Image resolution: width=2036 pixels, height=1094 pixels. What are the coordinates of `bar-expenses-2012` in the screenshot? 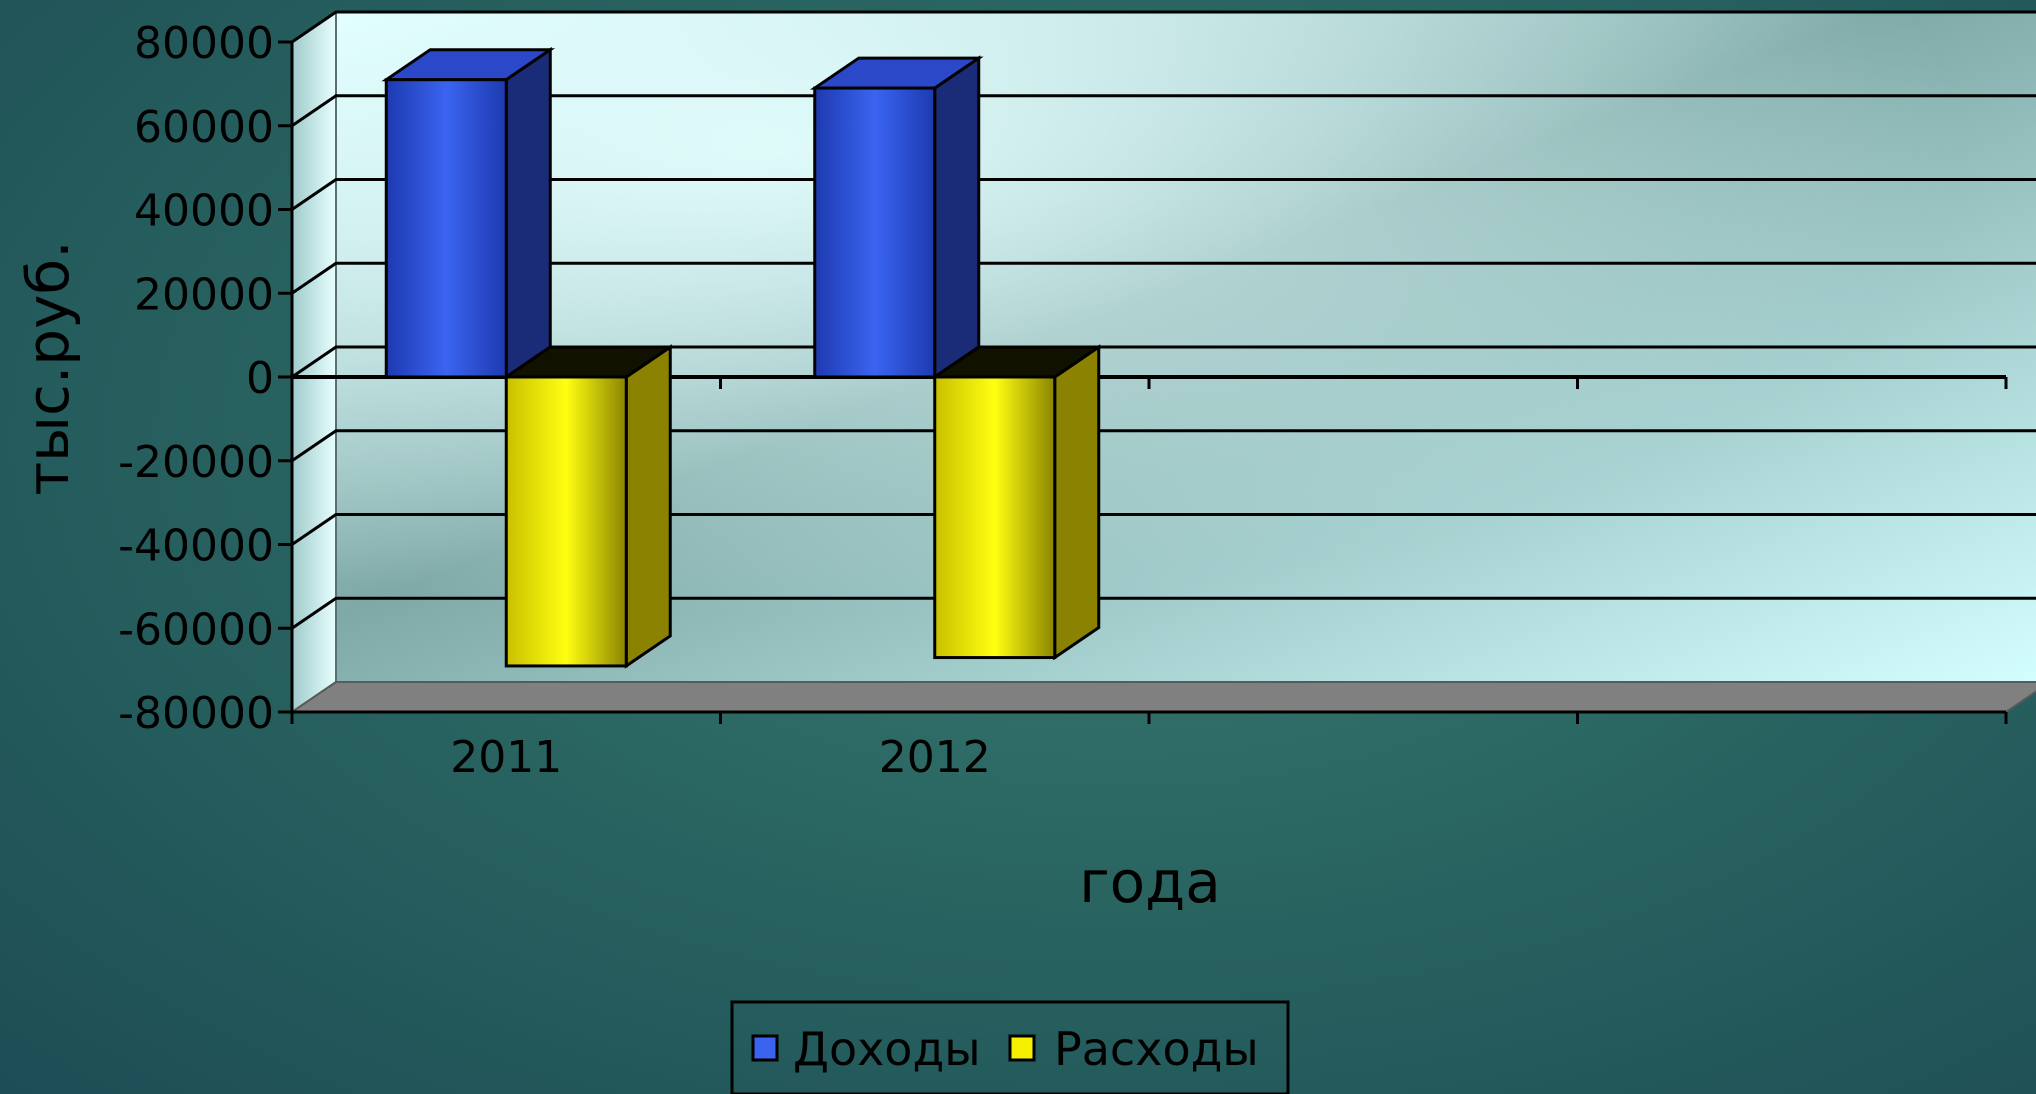 It's located at (1016, 502).